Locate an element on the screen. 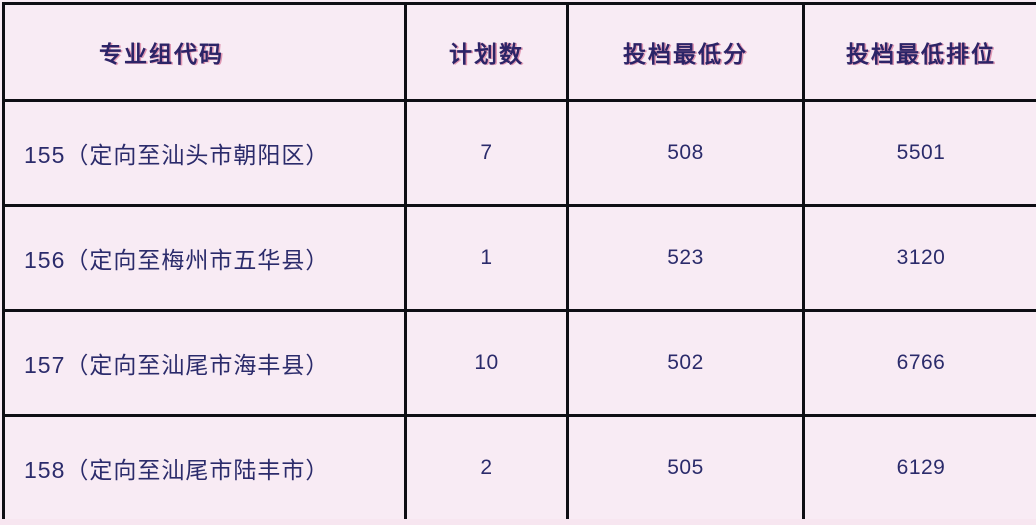 The height and width of the screenshot is (525, 1036). cell-min-rank: 5501 is located at coordinates (919, 153).